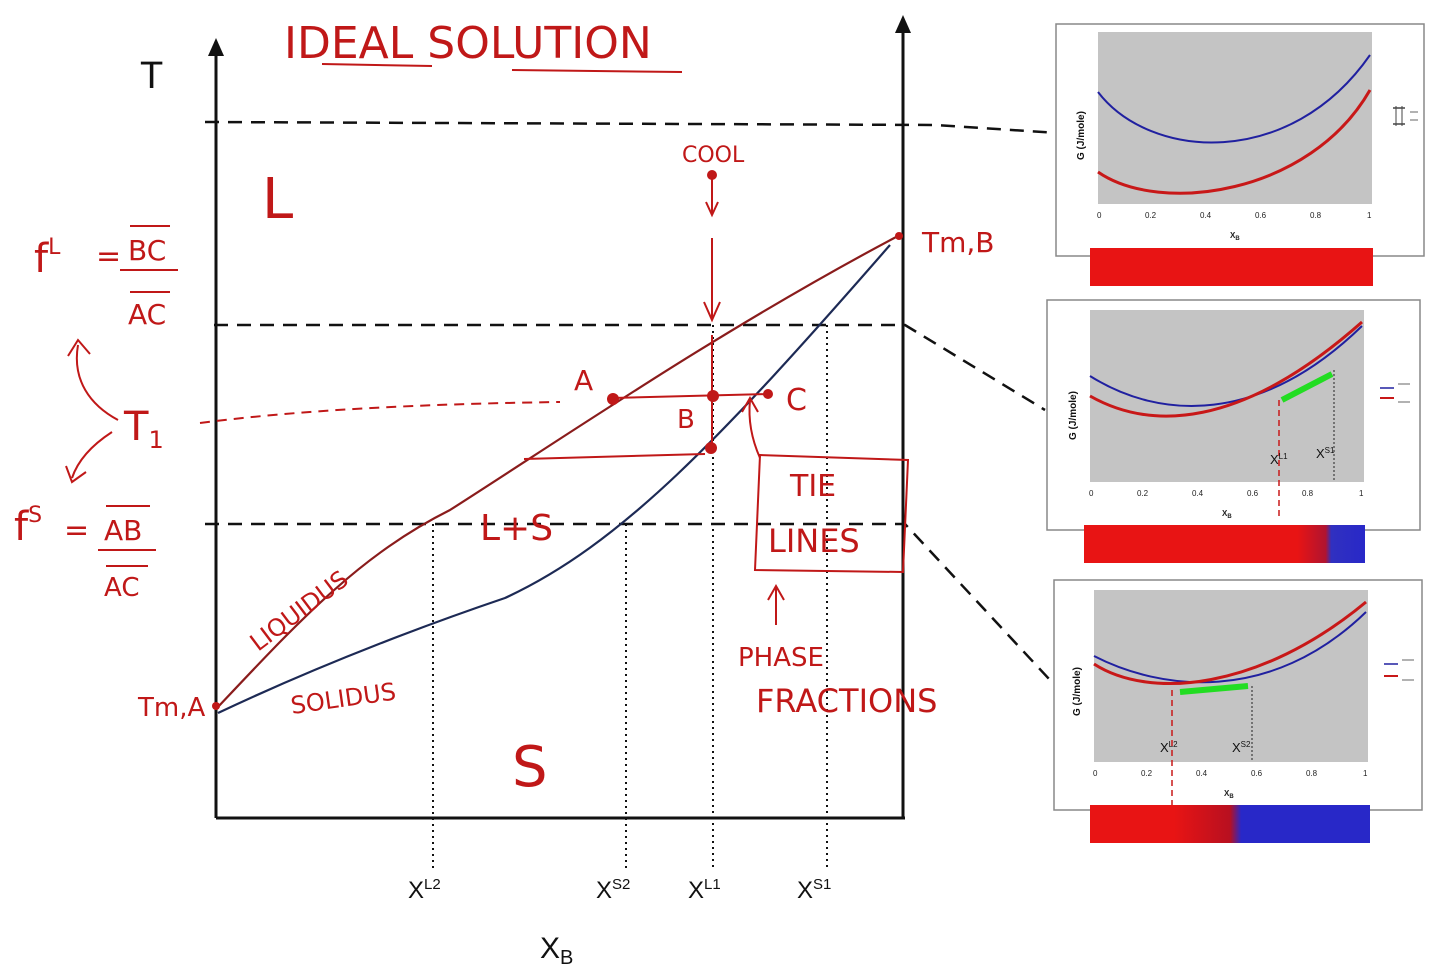 The image size is (1435, 971). Describe the element at coordinates (583, 380) in the screenshot. I see `point-a-label: A` at that location.